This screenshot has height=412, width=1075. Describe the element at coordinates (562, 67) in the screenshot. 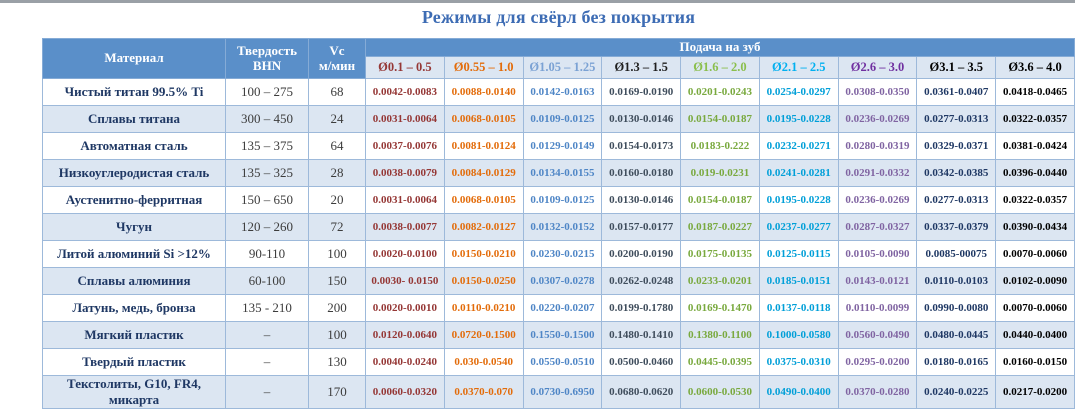

I see `column-header-diameter-3: Ø1.05 – 1.25` at that location.